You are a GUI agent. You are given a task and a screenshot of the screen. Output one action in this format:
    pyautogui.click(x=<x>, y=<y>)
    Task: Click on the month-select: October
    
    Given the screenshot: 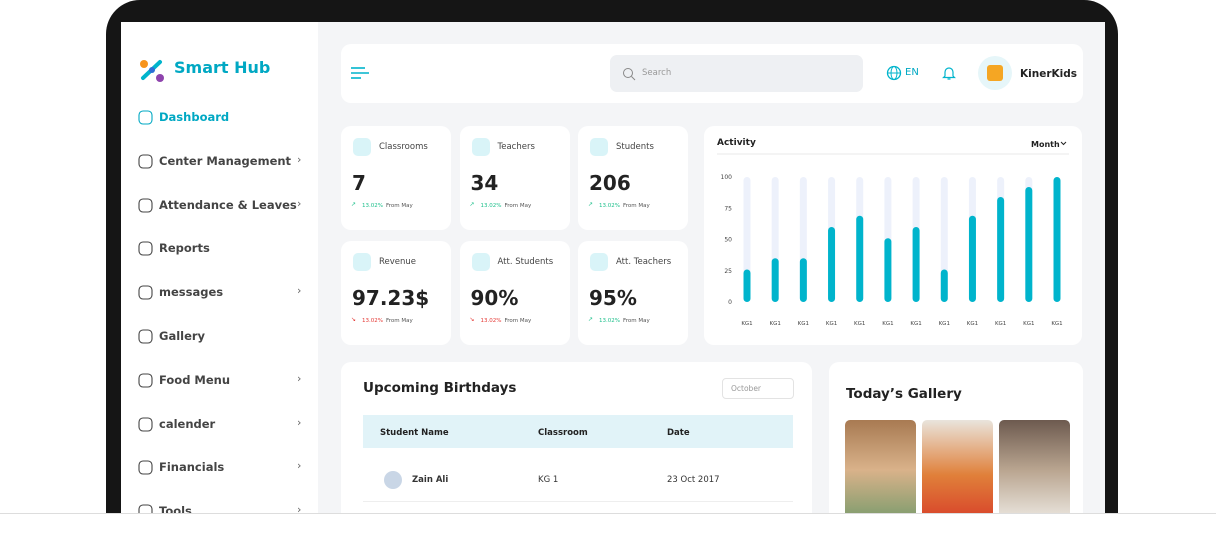 What is the action you would take?
    pyautogui.click(x=758, y=388)
    